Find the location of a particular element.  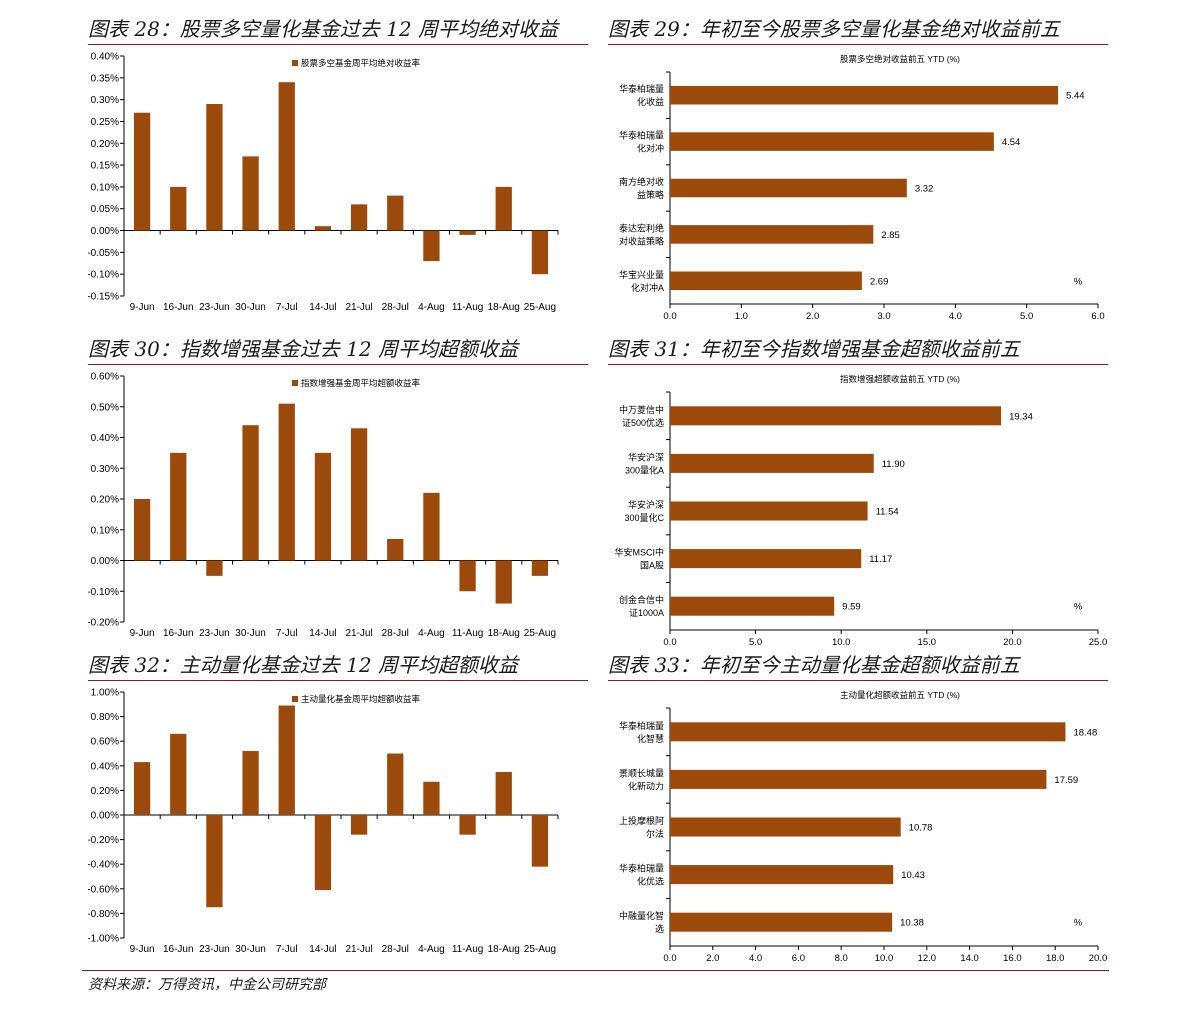

data-label: 10.78 is located at coordinates (921, 828).